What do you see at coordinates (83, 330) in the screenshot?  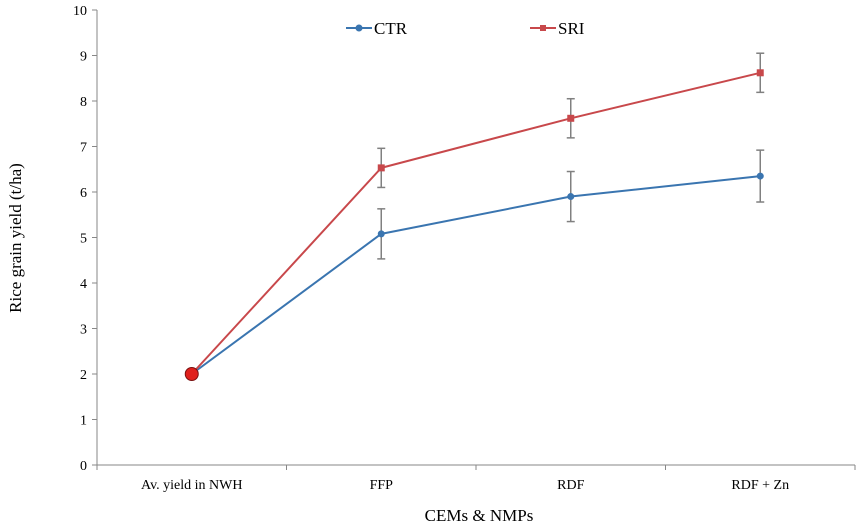 I see `y-tick-label: 3` at bounding box center [83, 330].